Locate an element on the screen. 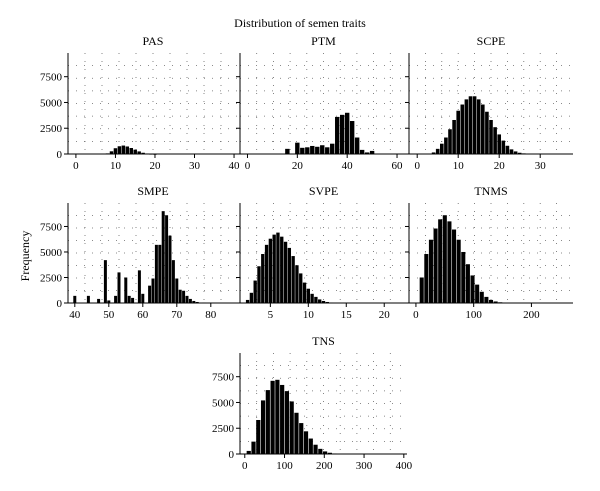  x-tick-label: 5 is located at coordinates (271, 315).